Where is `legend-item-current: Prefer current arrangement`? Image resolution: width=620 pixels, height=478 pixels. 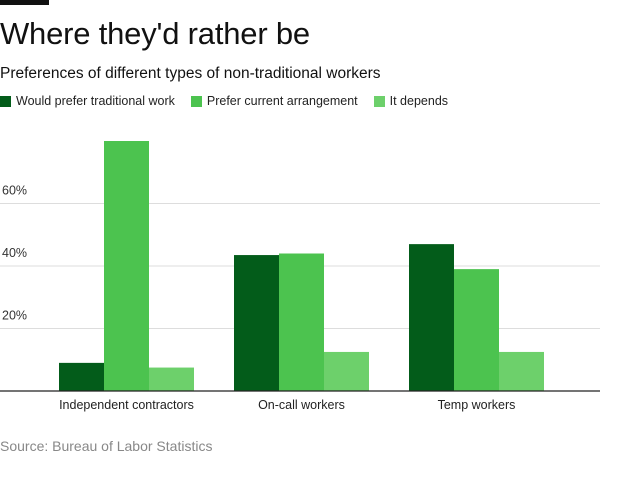
legend-item-current: Prefer current arrangement is located at coordinates (274, 101).